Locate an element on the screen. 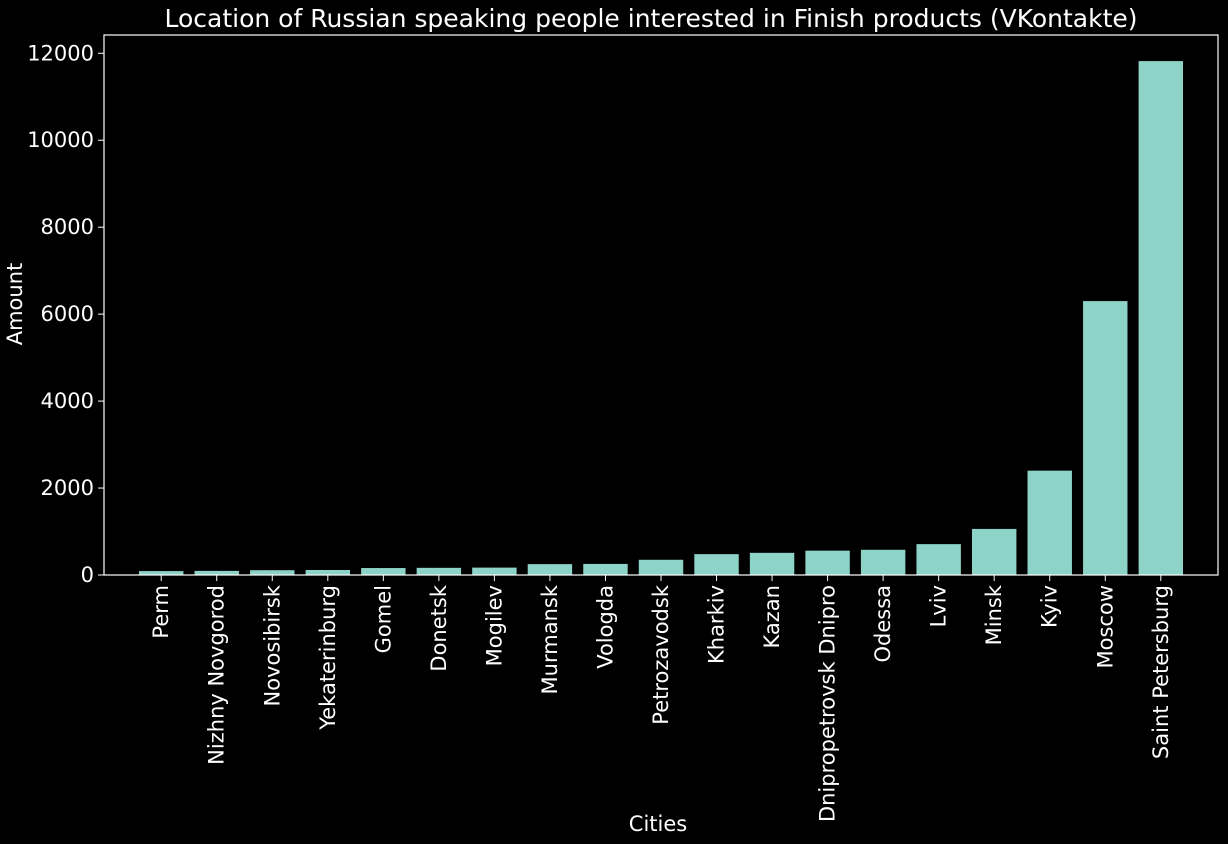 The width and height of the screenshot is (1228, 844). y-tick-label: 10000 is located at coordinates (60, 140).